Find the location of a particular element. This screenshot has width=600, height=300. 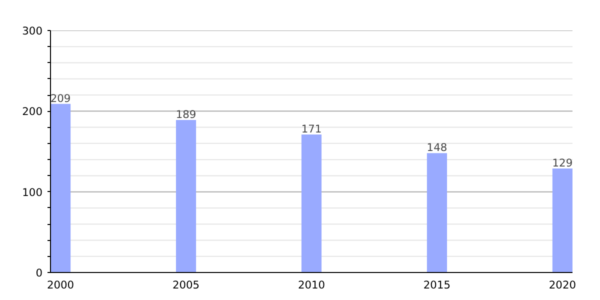

data-label: 171 is located at coordinates (311, 129).